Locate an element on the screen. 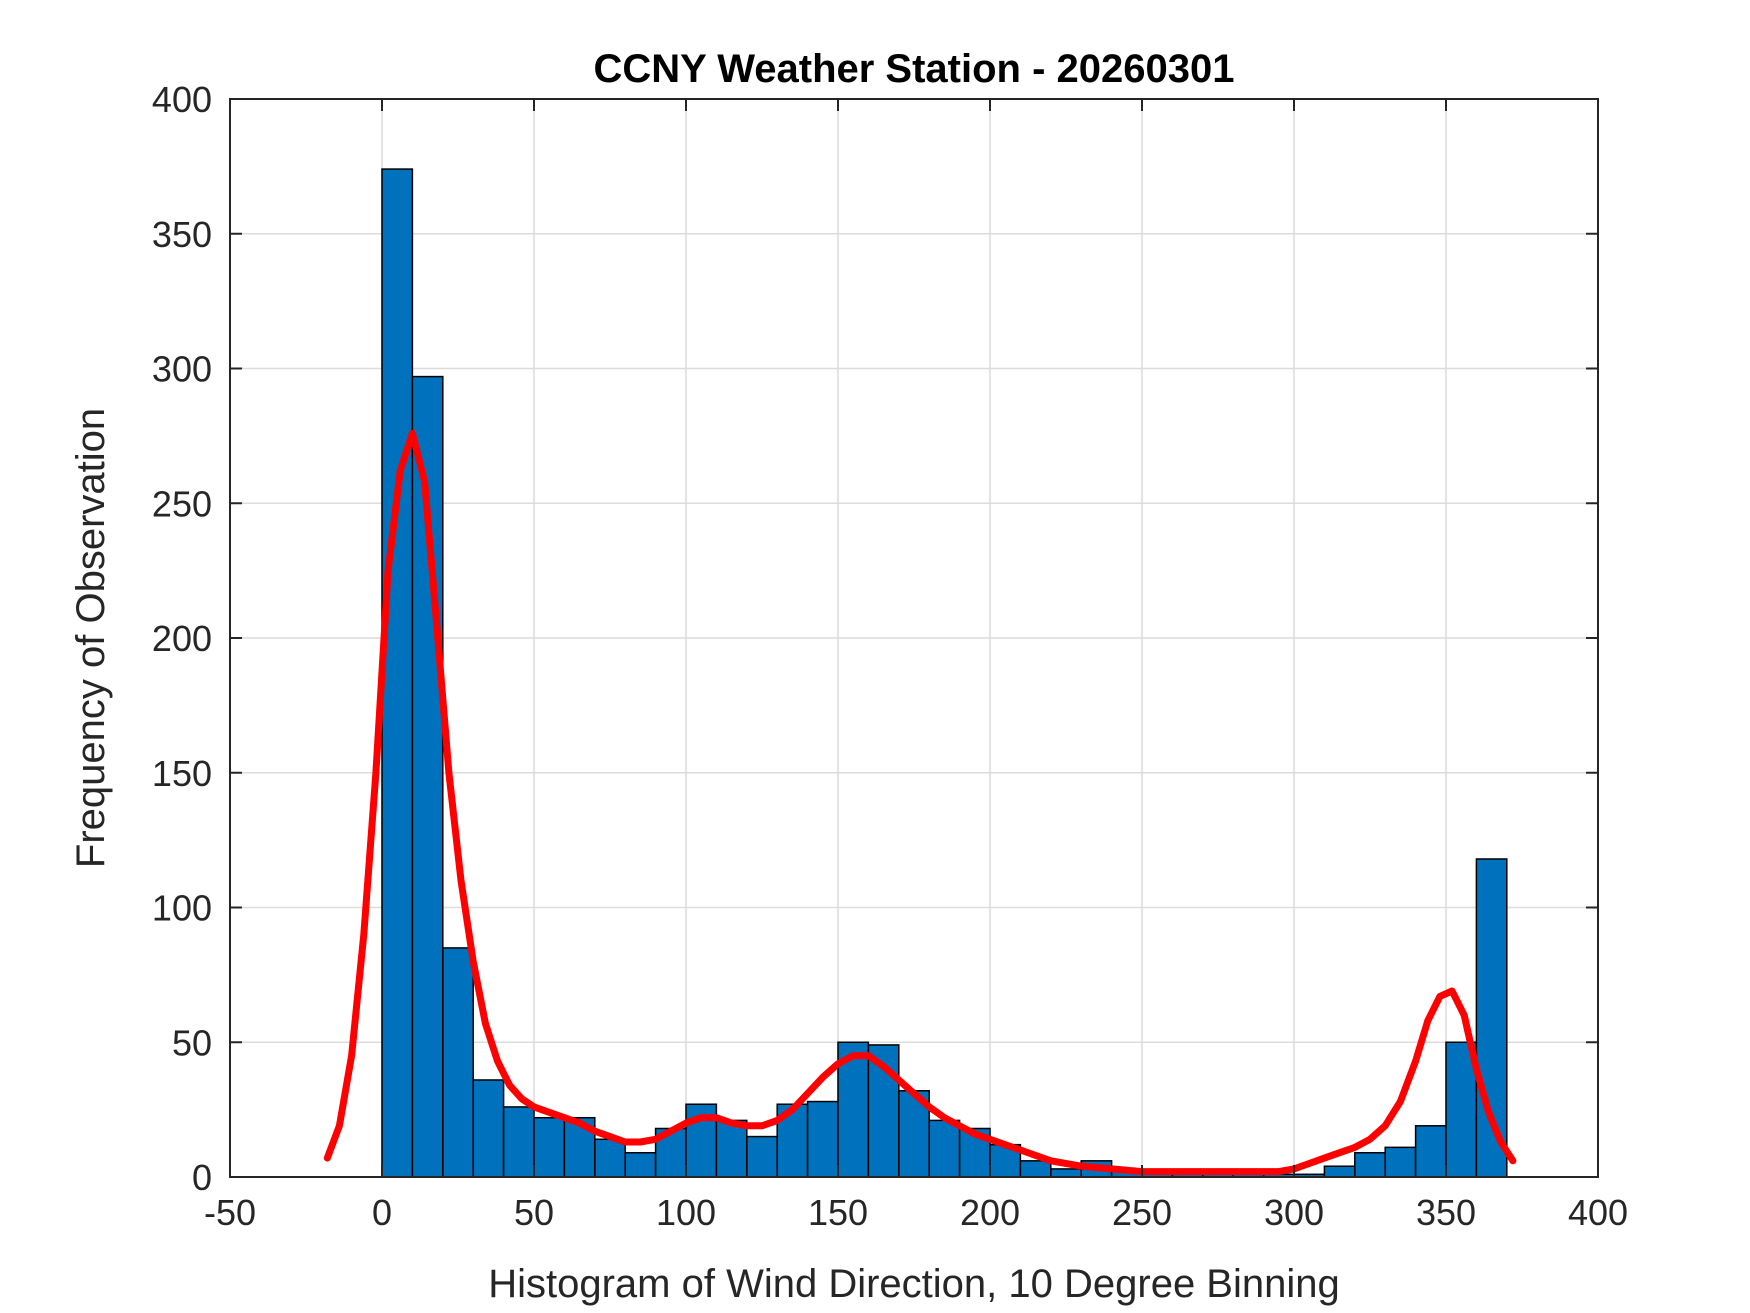  y-tick-label: 150 is located at coordinates (182, 773).